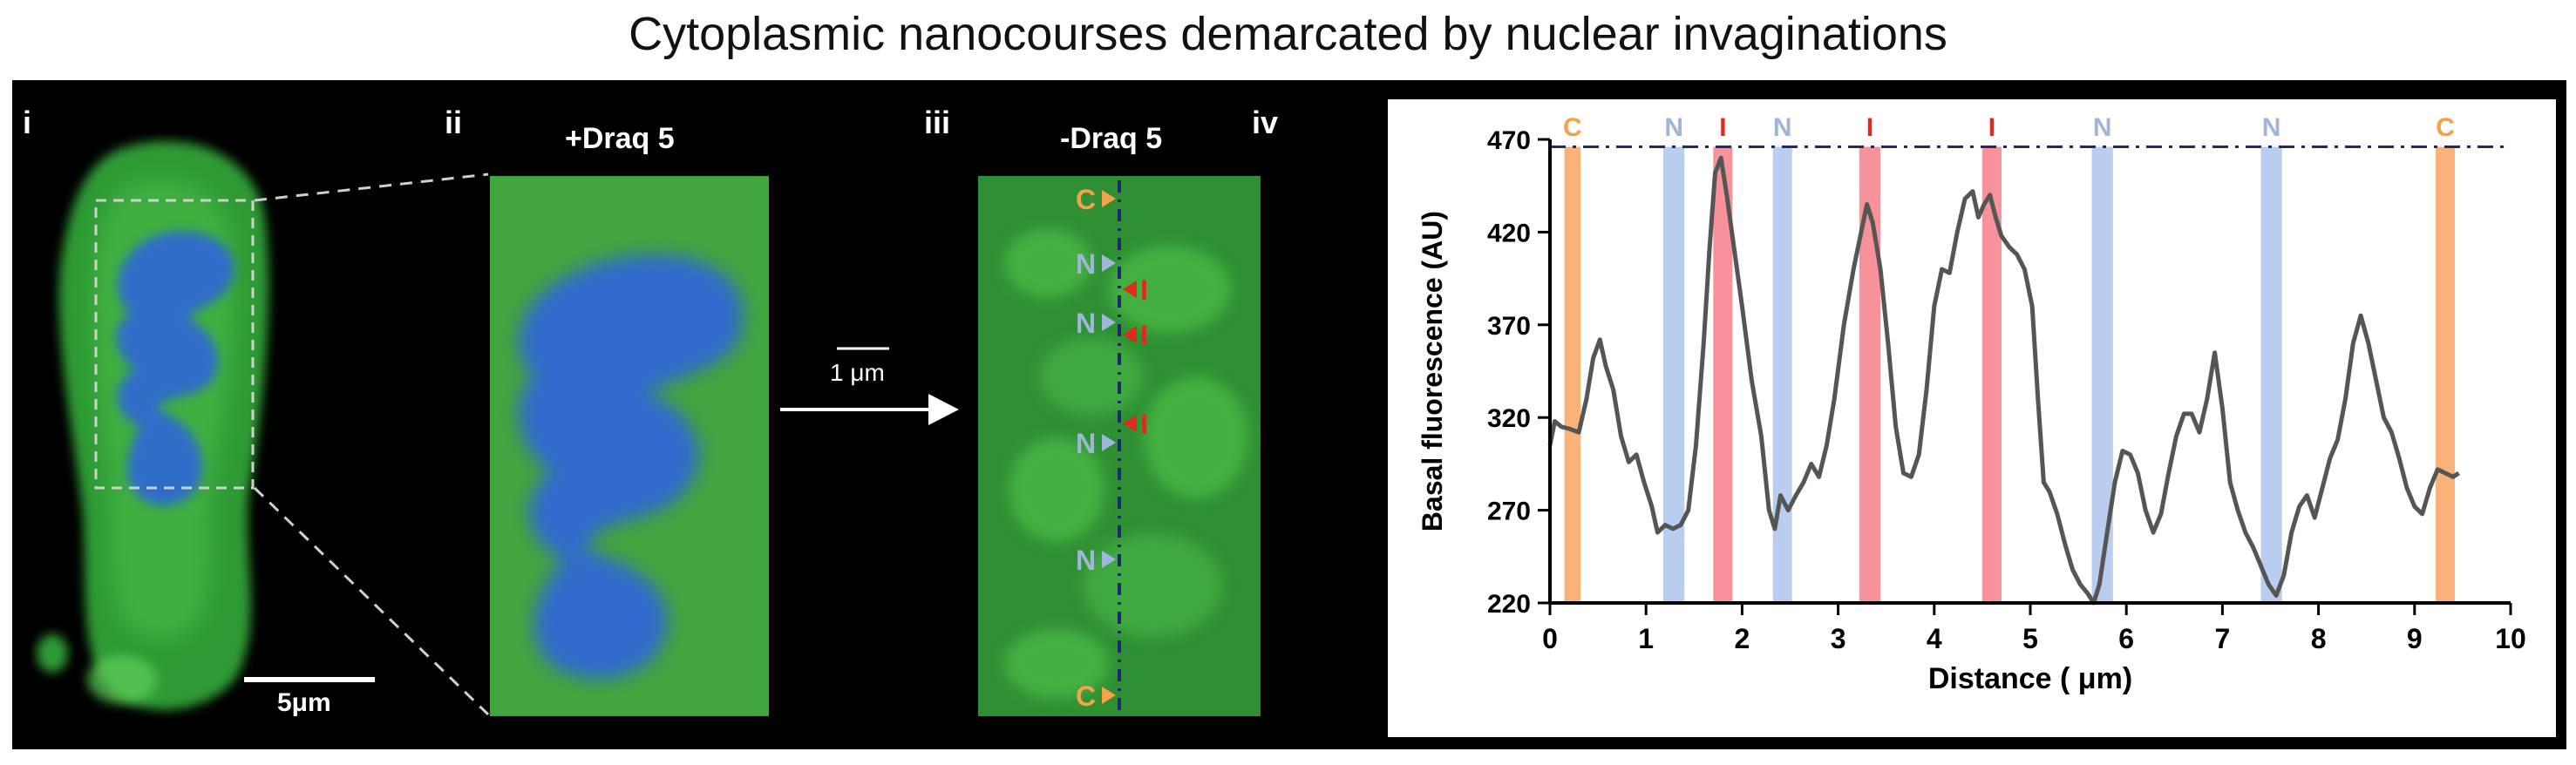  I want to click on panel-label-iv: iv, so click(1265, 122).